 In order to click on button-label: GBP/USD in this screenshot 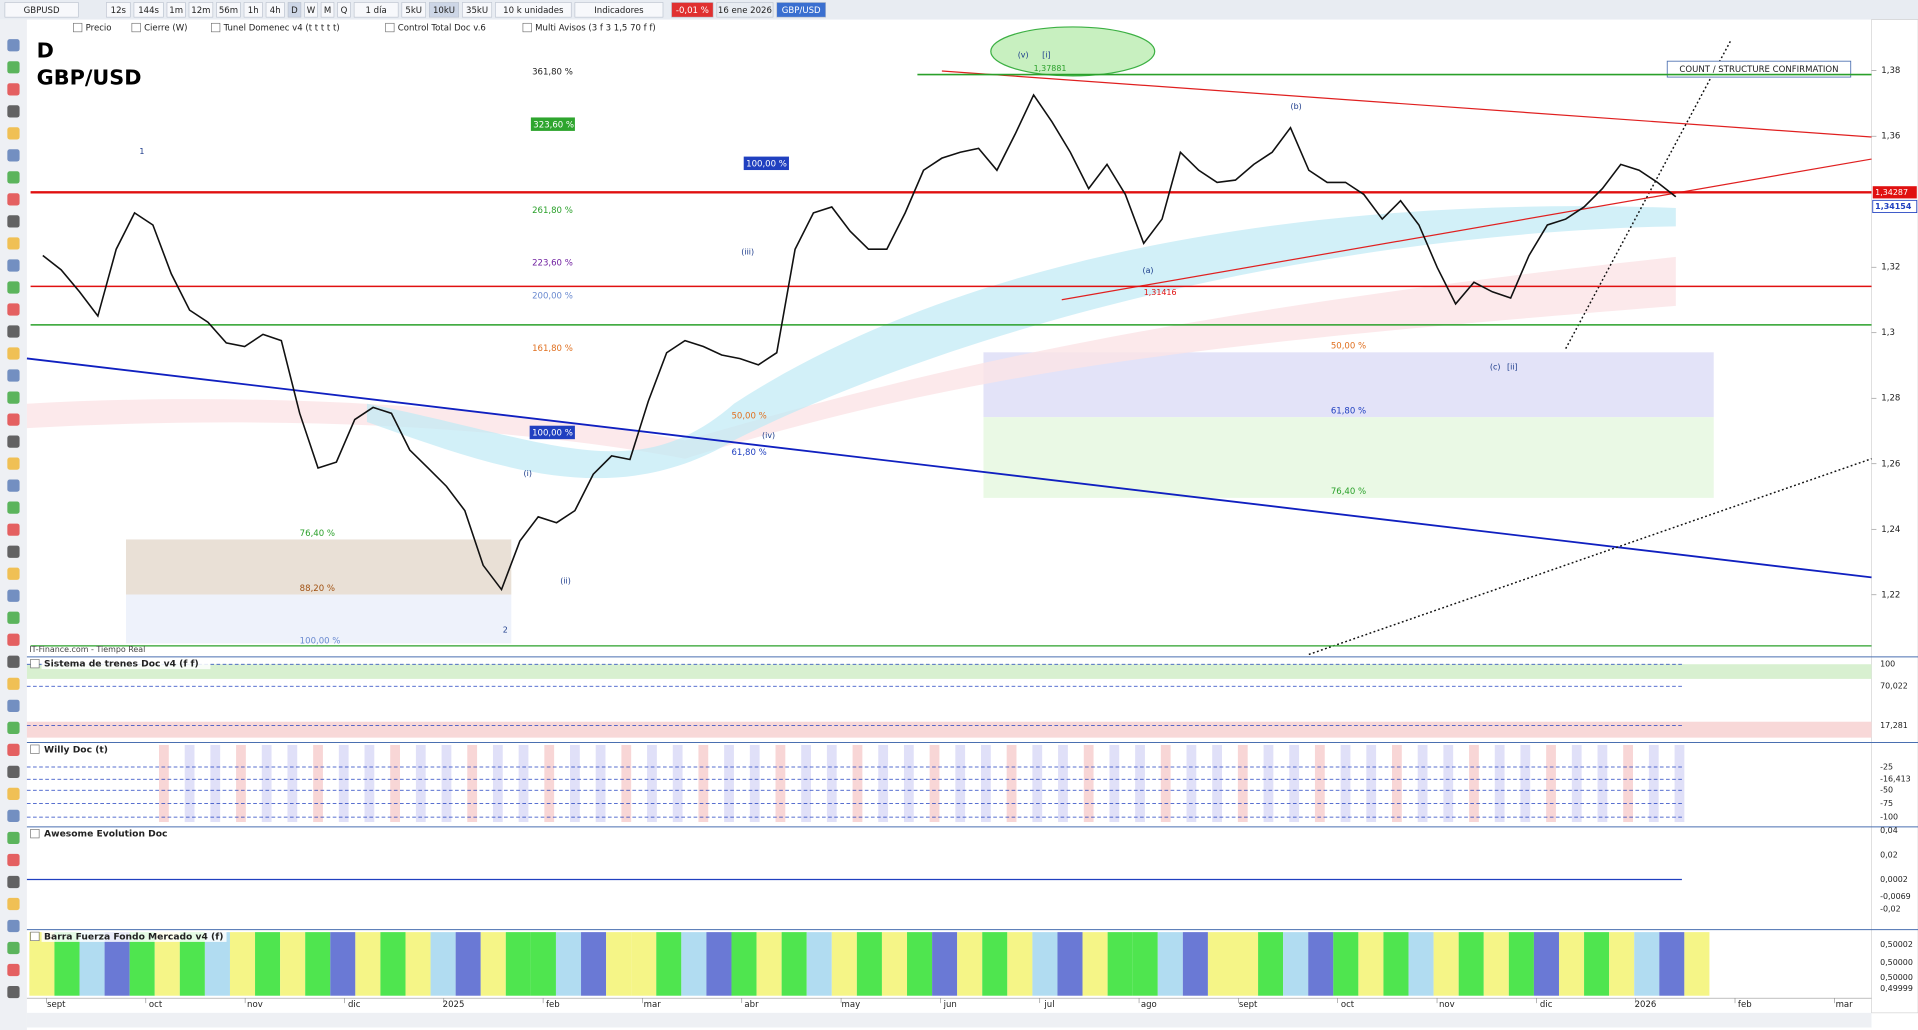, I will do `click(801, 11)`.